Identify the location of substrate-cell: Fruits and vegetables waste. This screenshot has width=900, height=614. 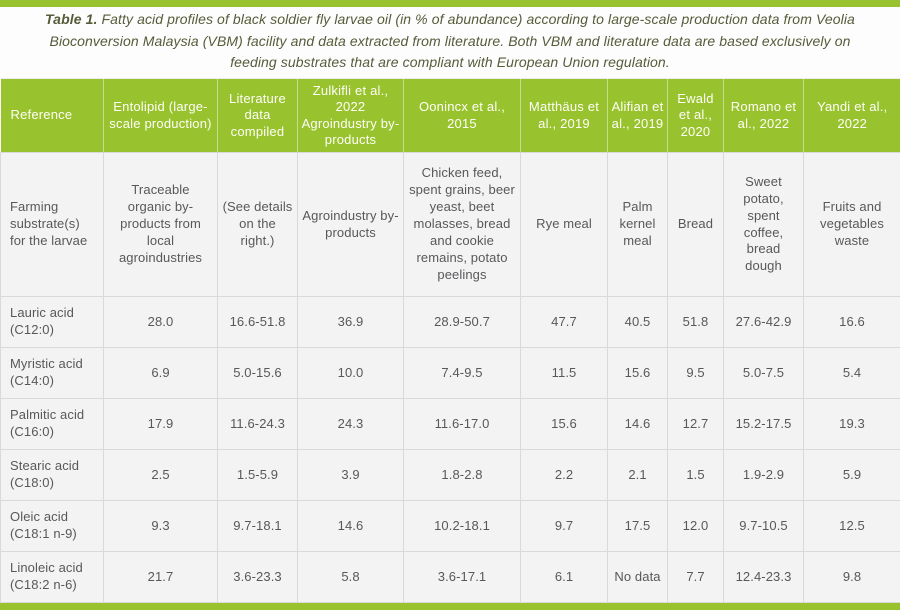
(851, 224).